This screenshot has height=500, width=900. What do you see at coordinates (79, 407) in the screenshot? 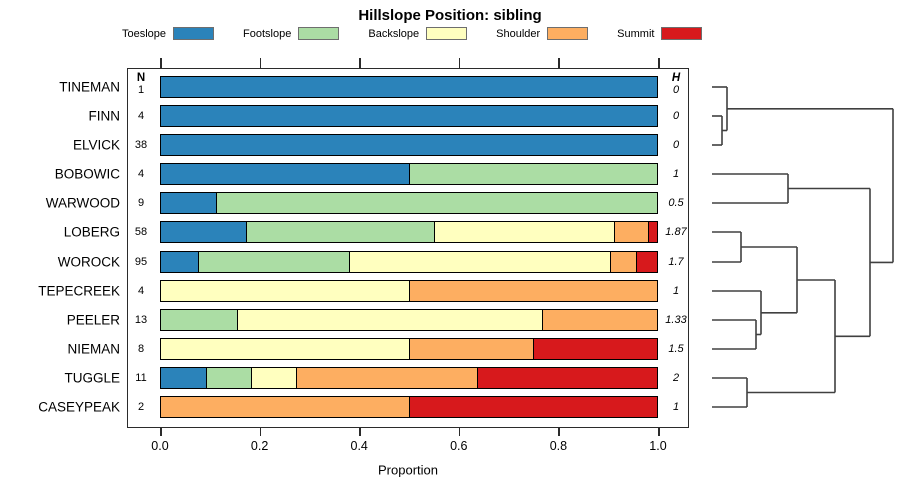
I see `row-label-caseypeak: CASEYPEAK` at bounding box center [79, 407].